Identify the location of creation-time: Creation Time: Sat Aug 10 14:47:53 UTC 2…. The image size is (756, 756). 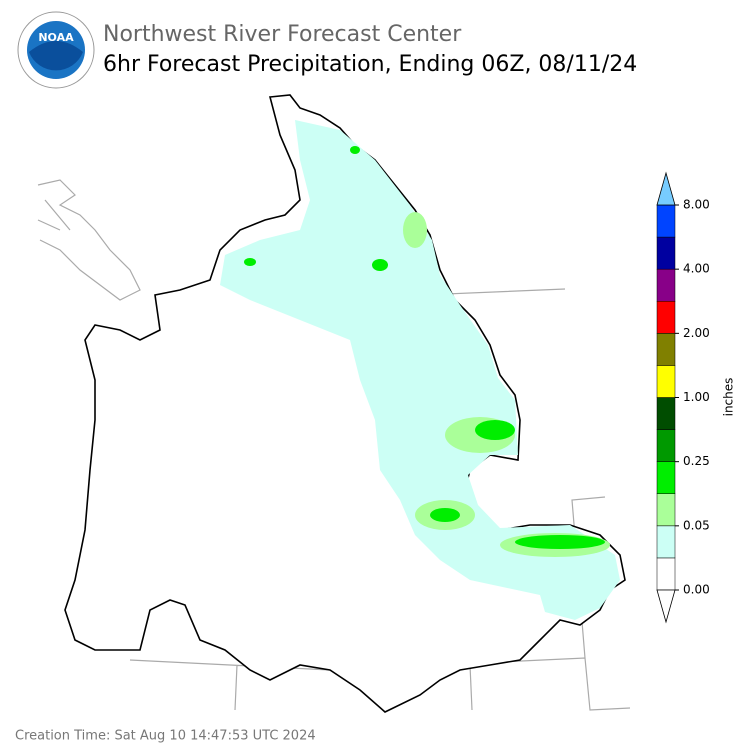
(165, 736).